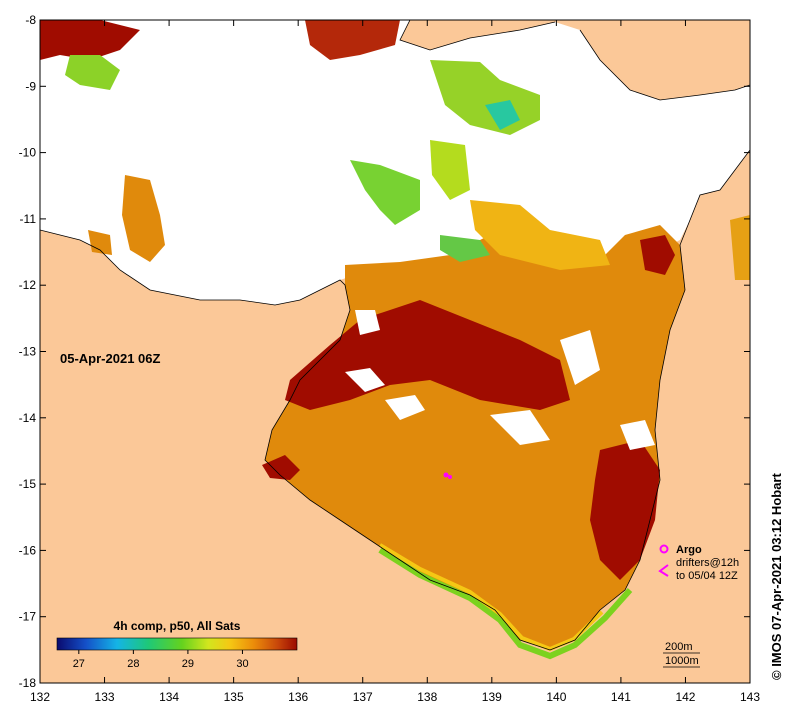  Describe the element at coordinates (352, 40) in the screenshot. I see `sst-hot-core-top2` at that location.